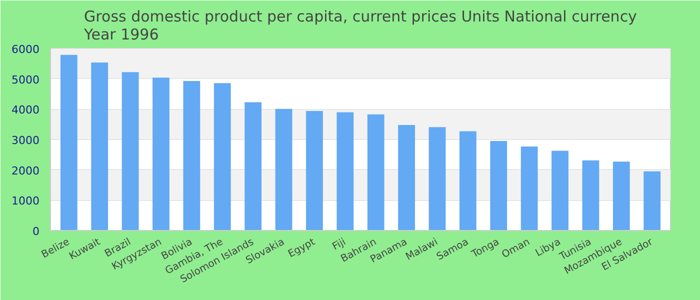 The width and height of the screenshot is (700, 300). Describe the element at coordinates (26, 171) in the screenshot. I see `y-tick-label: 2000` at that location.